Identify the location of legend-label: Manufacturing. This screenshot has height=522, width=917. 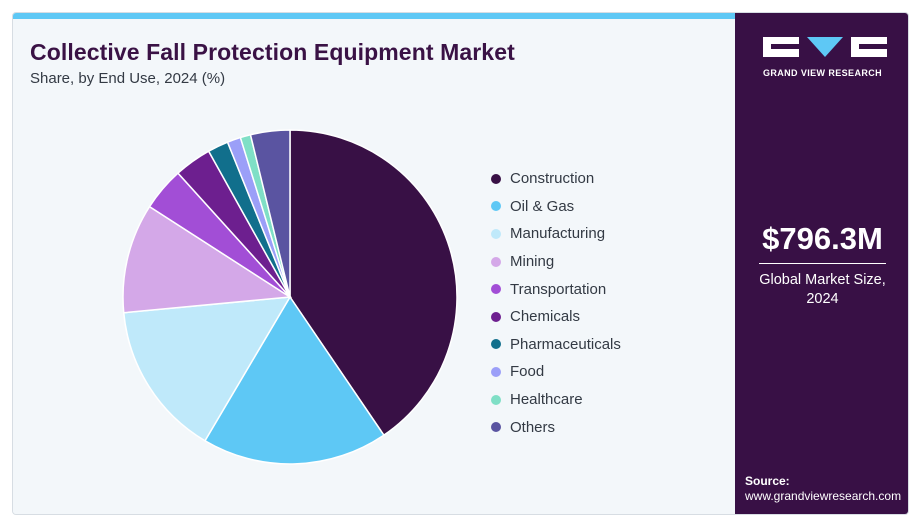
(558, 234).